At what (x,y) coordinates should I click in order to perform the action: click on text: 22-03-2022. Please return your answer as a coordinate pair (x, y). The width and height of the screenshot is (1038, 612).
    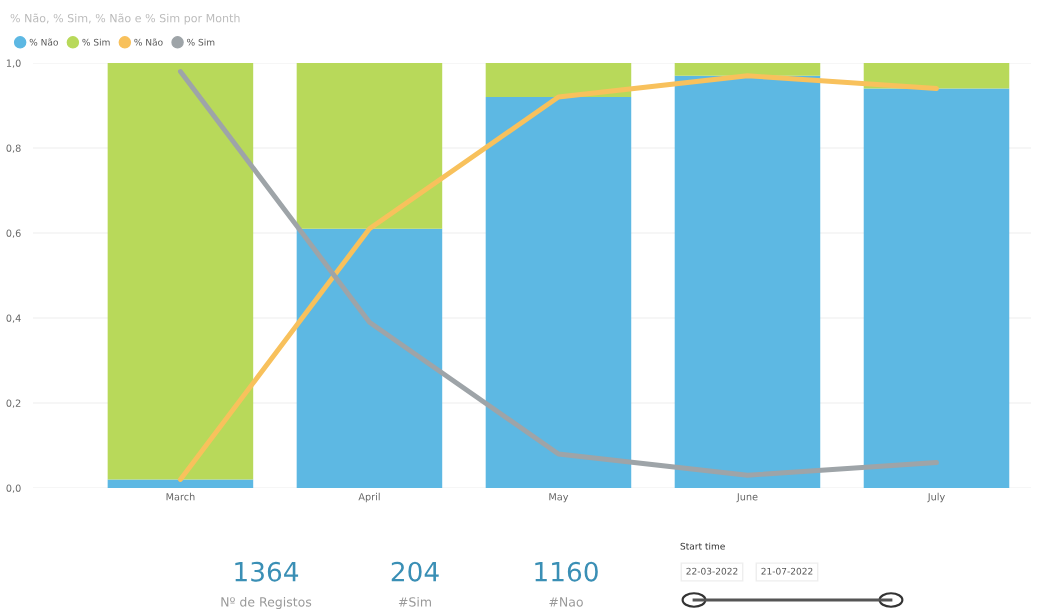
    Looking at the image, I should click on (712, 571).